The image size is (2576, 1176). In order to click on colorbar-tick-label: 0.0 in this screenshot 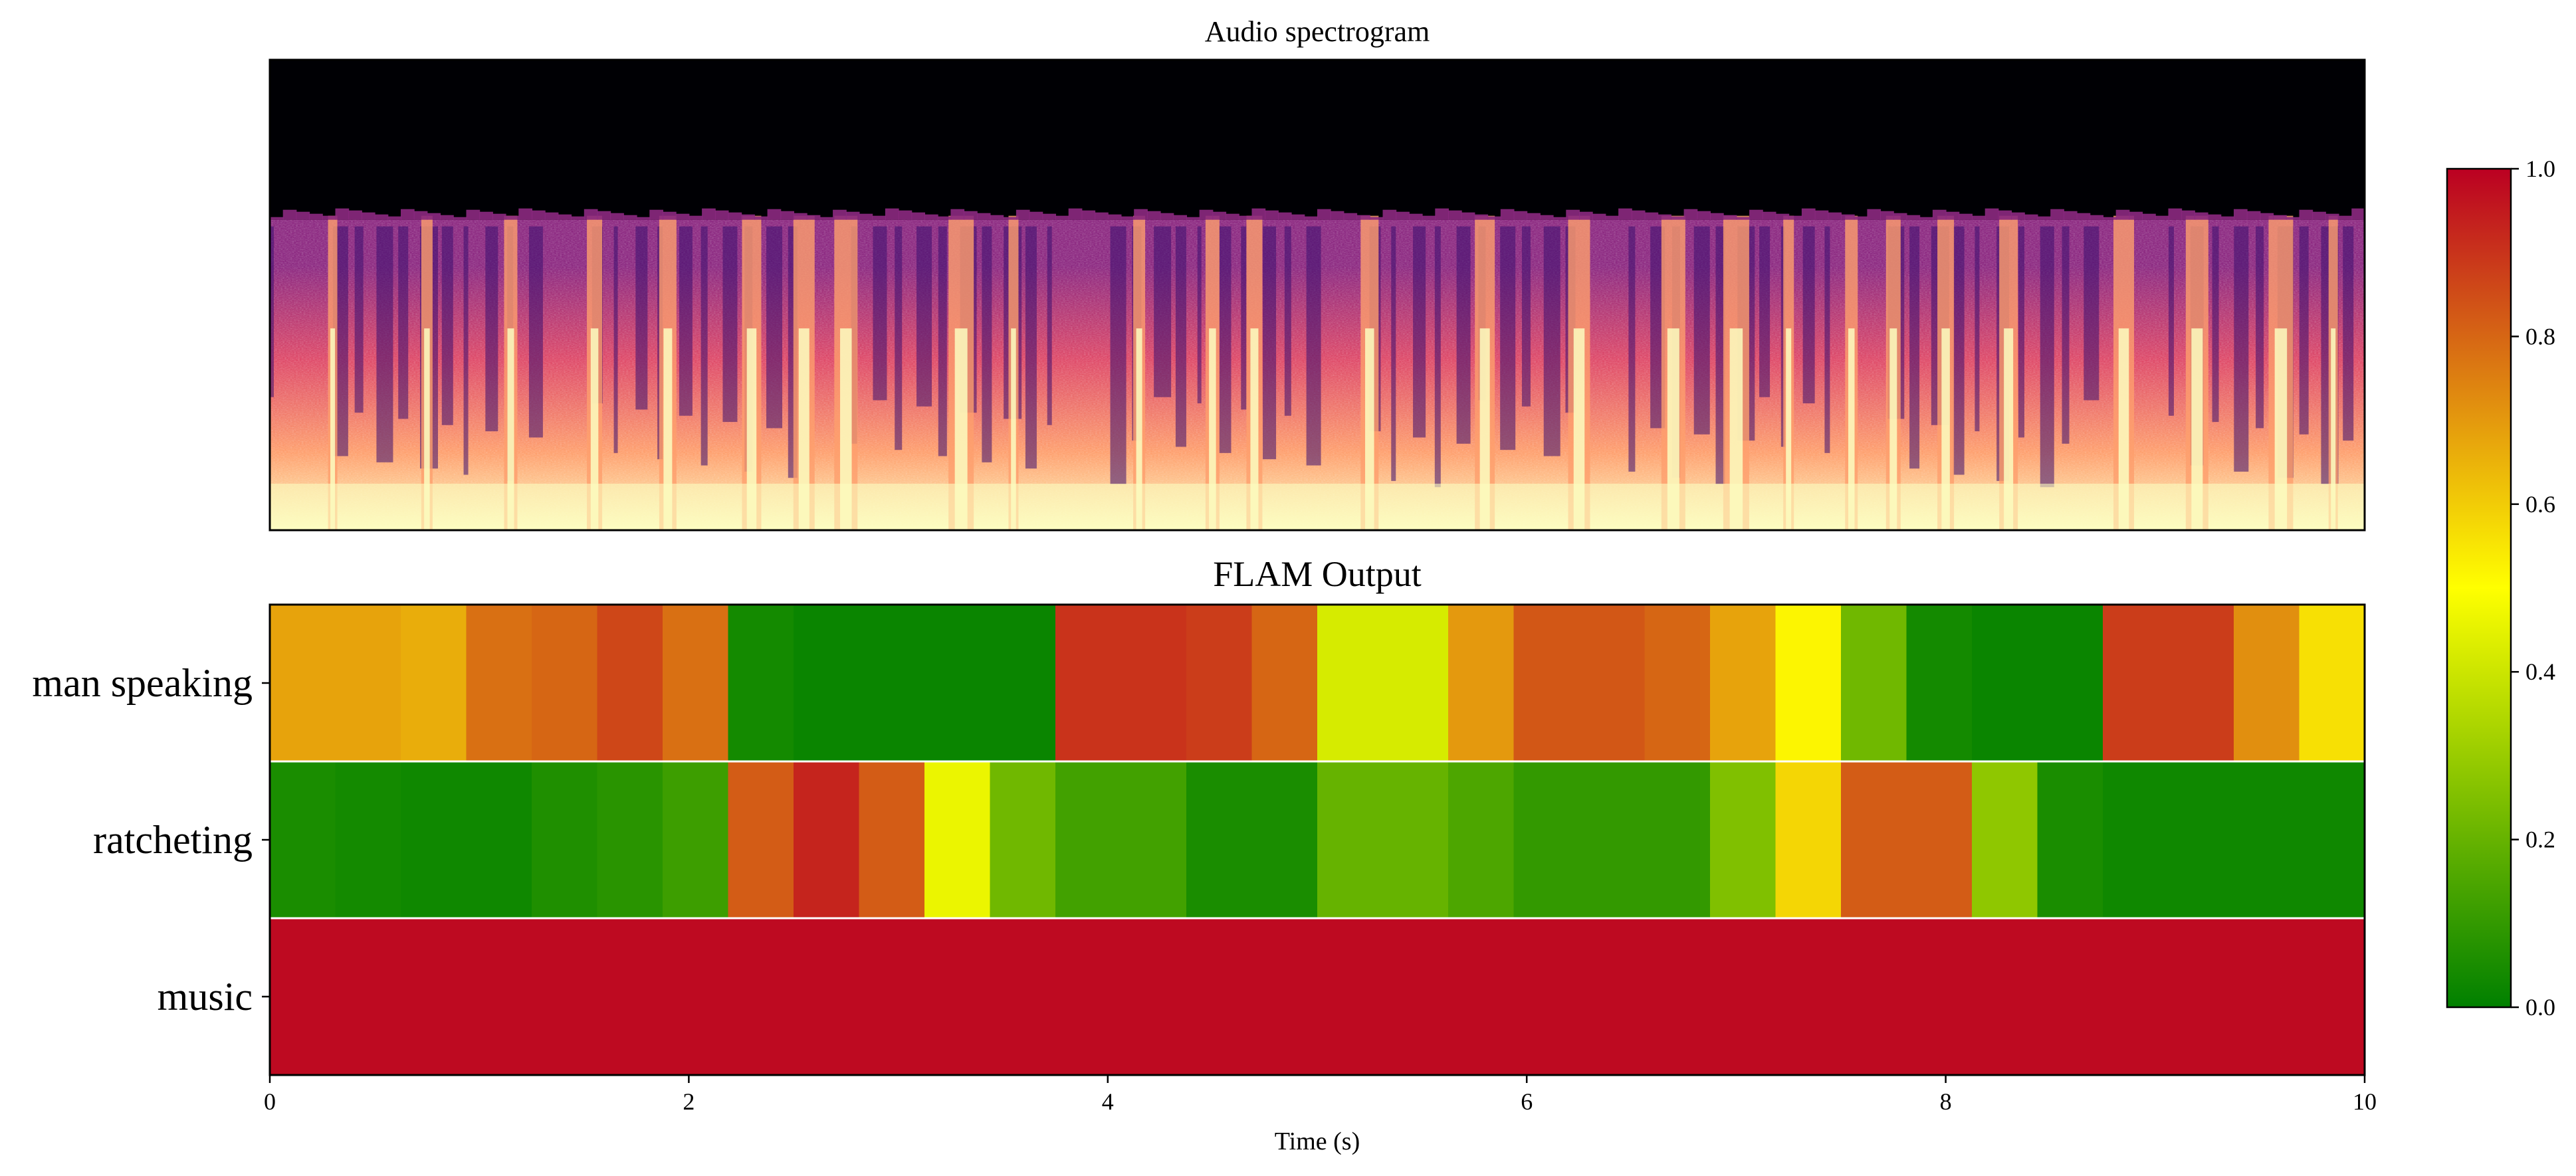, I will do `click(2540, 1007)`.